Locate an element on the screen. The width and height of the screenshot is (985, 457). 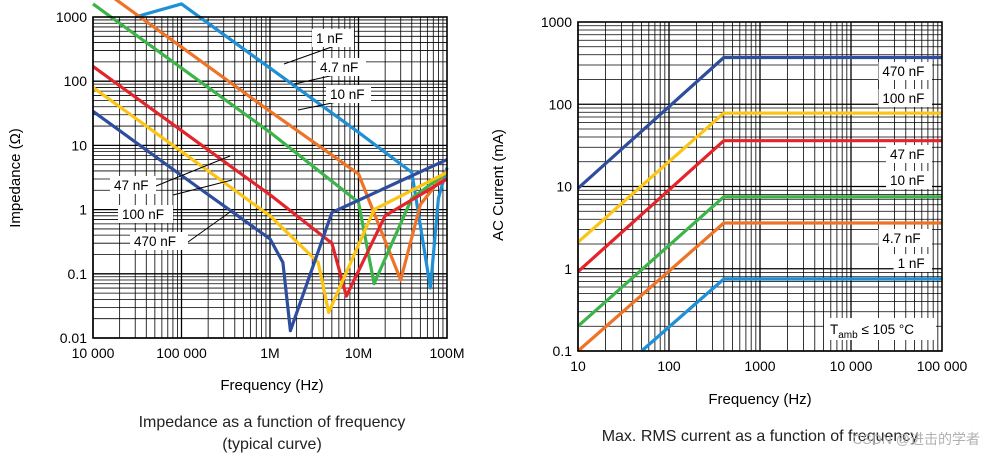
temperature-subscript: amb is located at coordinates (848, 335).